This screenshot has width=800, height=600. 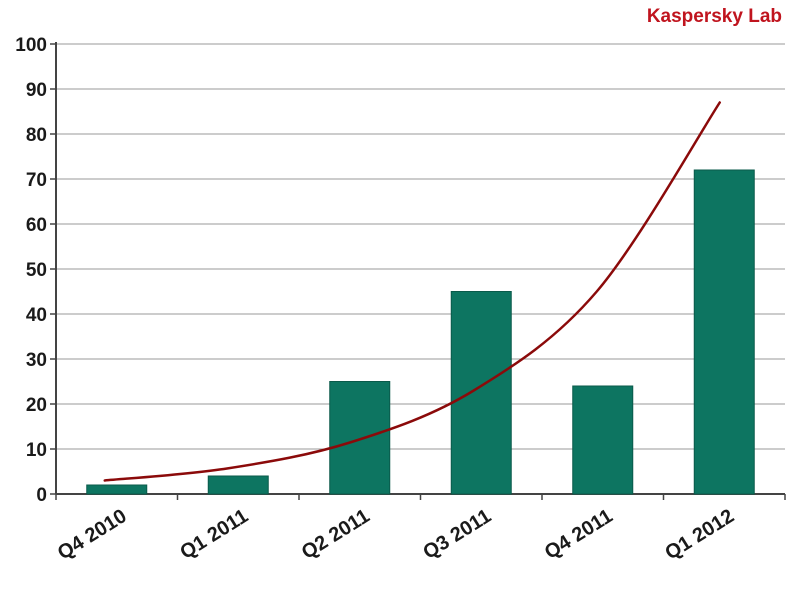 What do you see at coordinates (92, 534) in the screenshot?
I see `x-tick-label: Q4 2010` at bounding box center [92, 534].